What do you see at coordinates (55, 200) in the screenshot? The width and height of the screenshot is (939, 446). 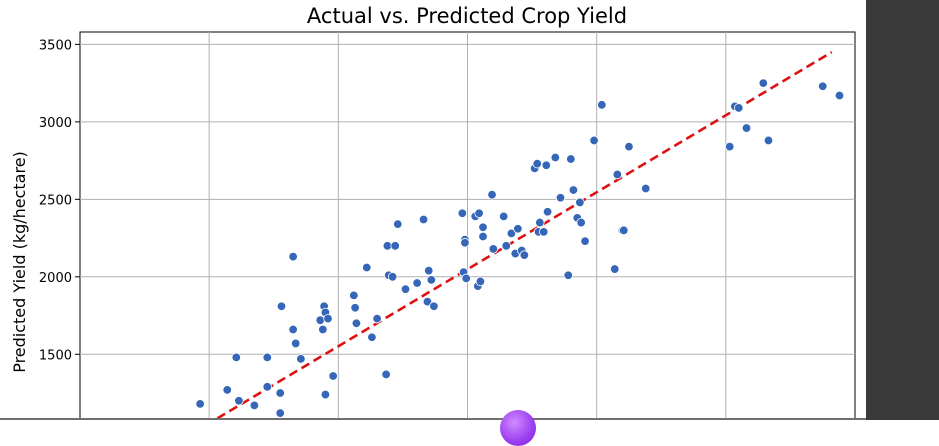 I see `y-tick-label: 2500` at bounding box center [55, 200].